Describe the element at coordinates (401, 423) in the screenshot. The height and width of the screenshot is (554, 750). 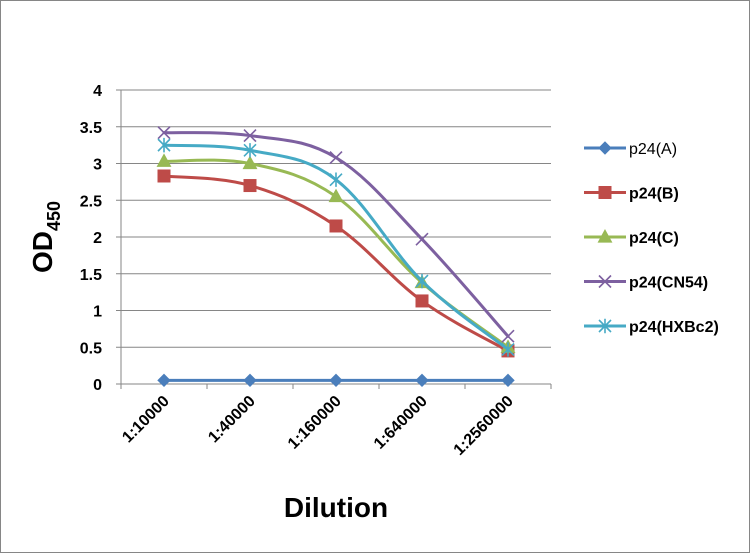
I see `x-tick-label: 1:640000` at that location.